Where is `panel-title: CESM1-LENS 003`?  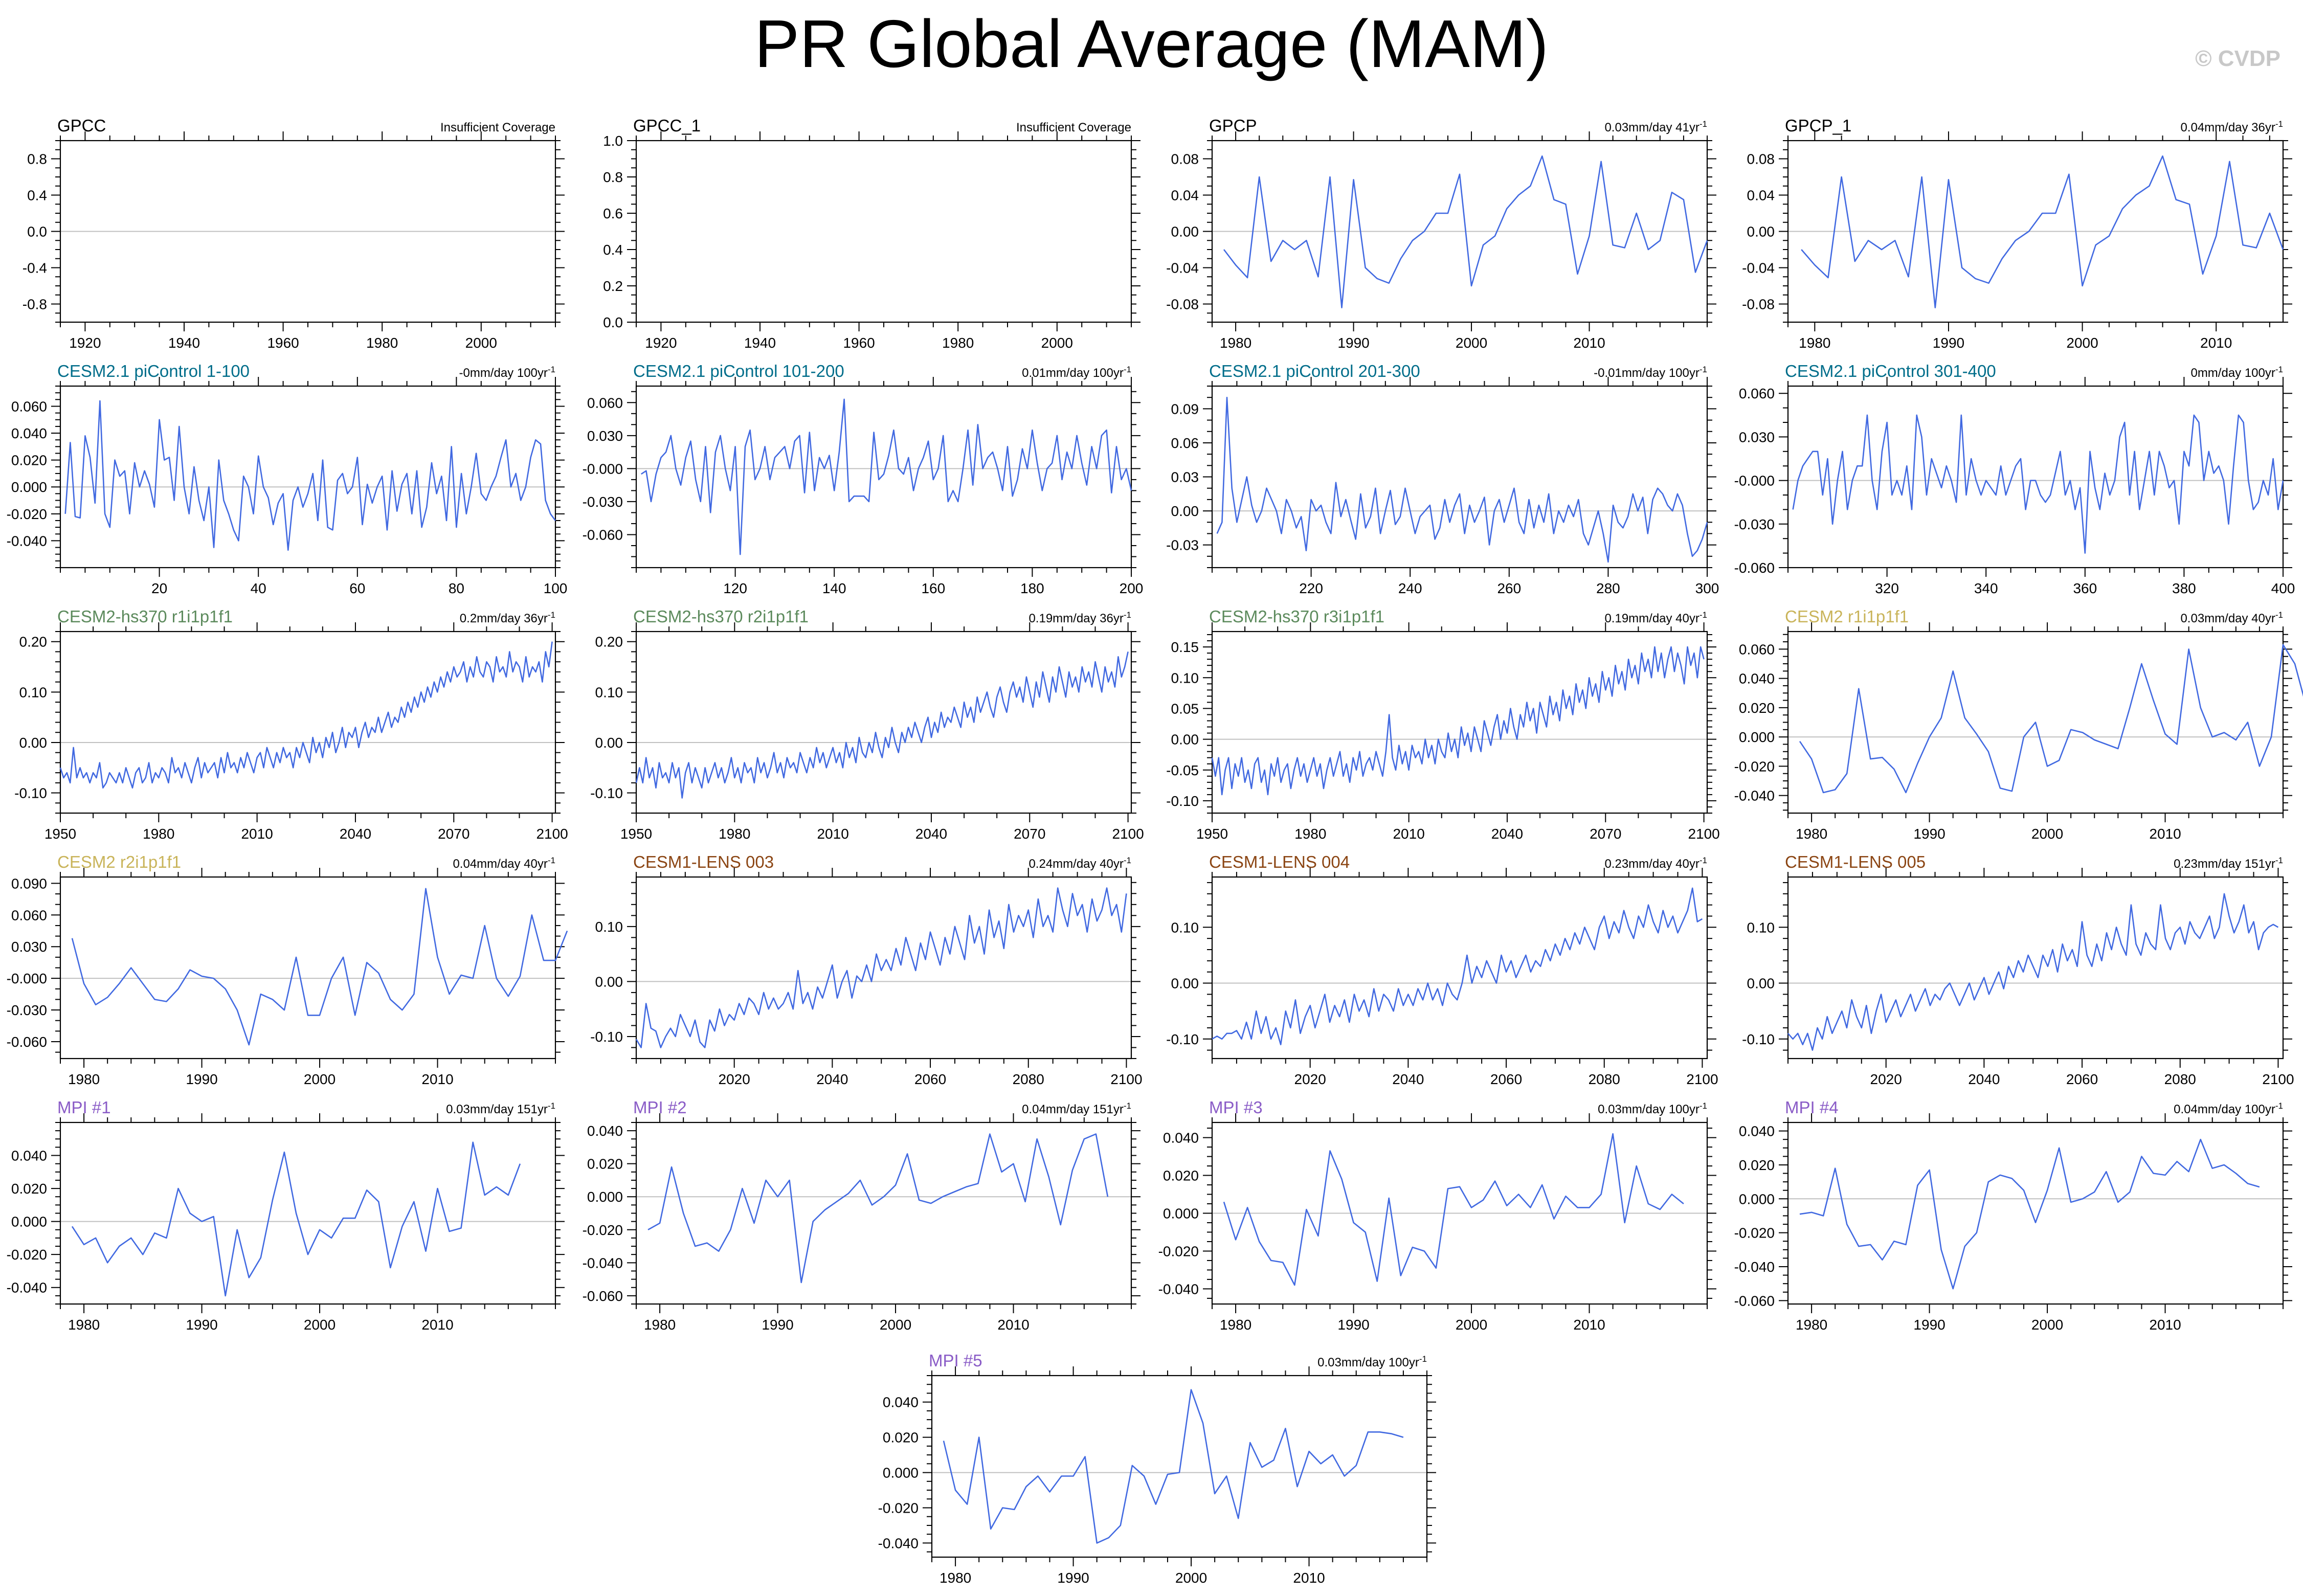
panel-title: CESM1-LENS 003 is located at coordinates (703, 862).